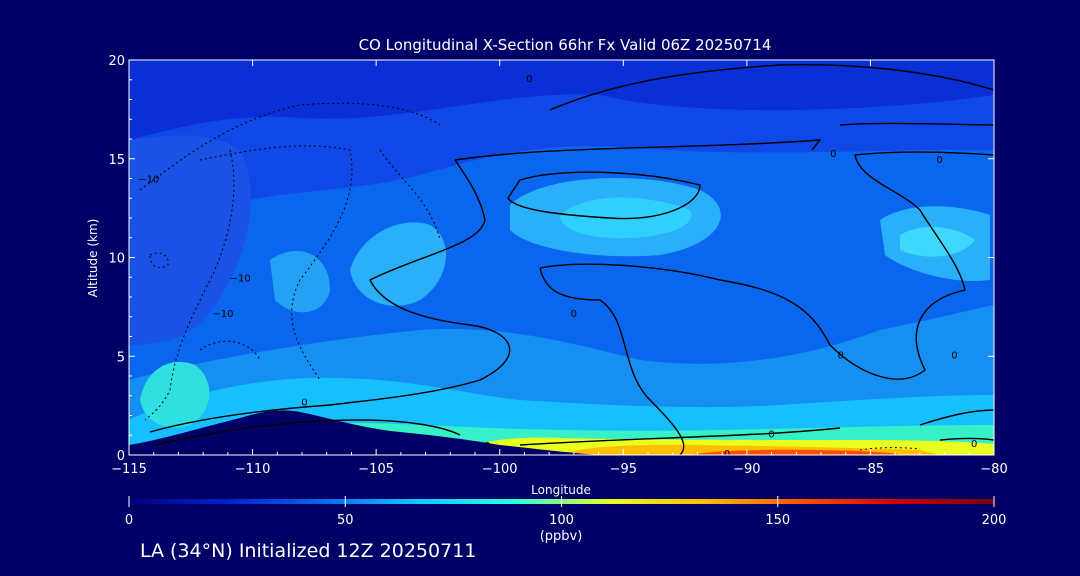  I want to click on field-top-band, so click(561, 100).